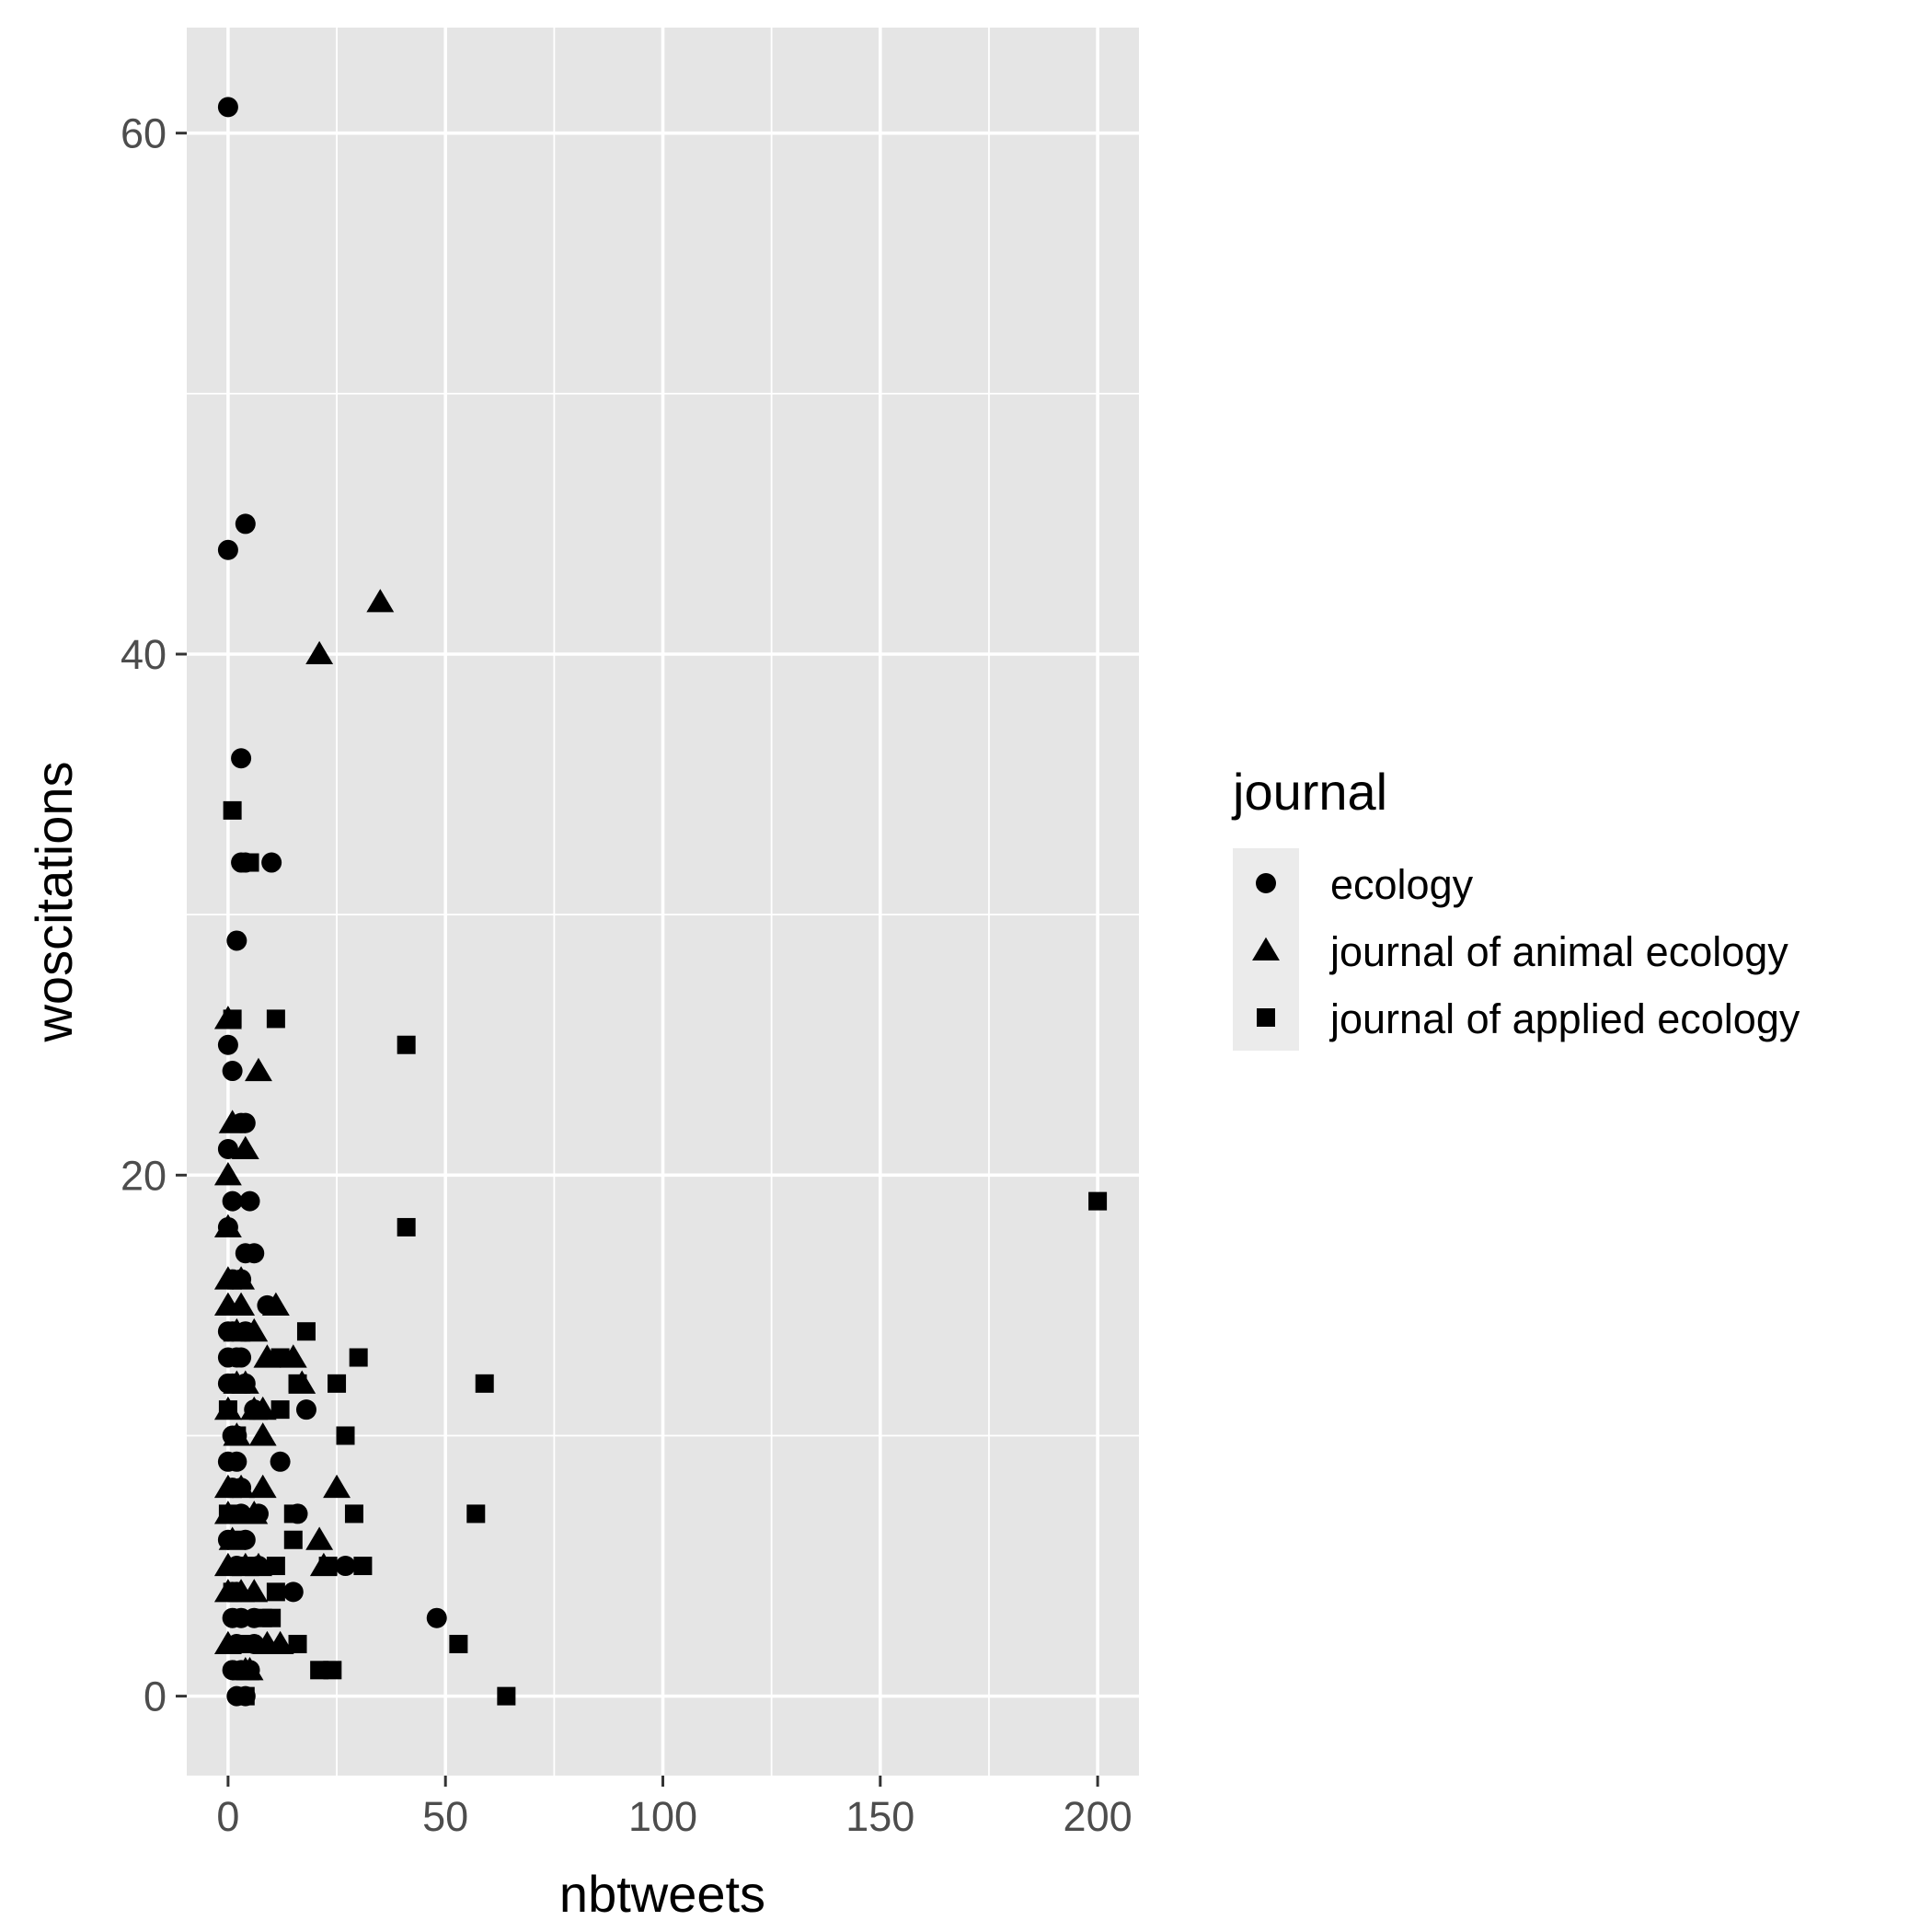 The width and height of the screenshot is (1932, 1932). I want to click on legend-title: journal, so click(1309, 792).